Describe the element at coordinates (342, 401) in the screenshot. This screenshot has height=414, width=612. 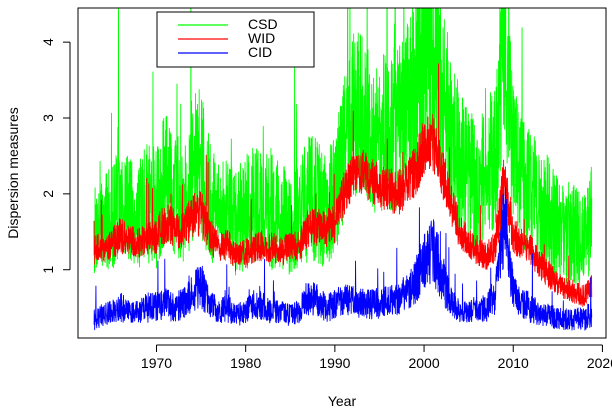
I see `x-axis-label: Year` at that location.